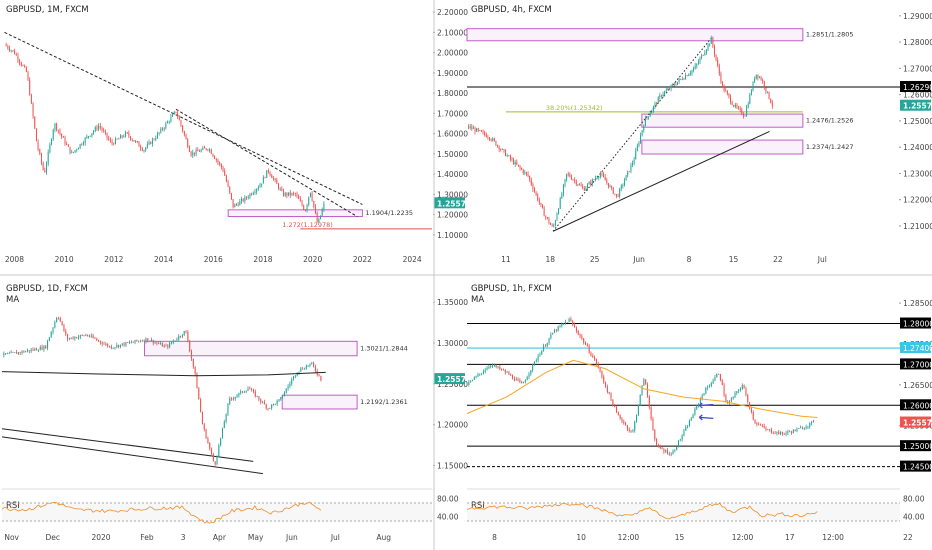  I want to click on time-tick-label: Jul, so click(335, 537).